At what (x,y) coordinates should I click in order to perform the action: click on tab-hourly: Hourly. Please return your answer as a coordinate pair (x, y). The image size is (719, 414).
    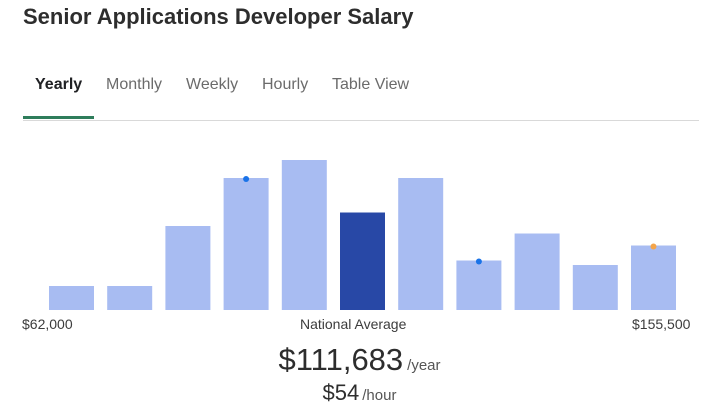
    Looking at the image, I should click on (285, 84).